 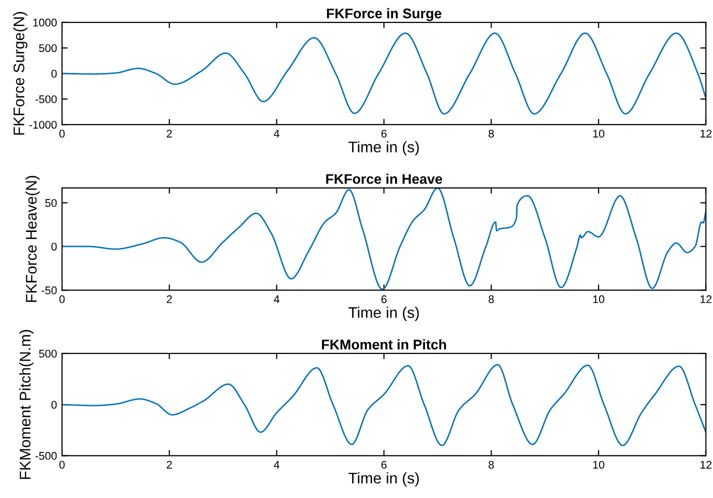 I want to click on y-axis-title: FKForce Heave(N), so click(x=32, y=239).